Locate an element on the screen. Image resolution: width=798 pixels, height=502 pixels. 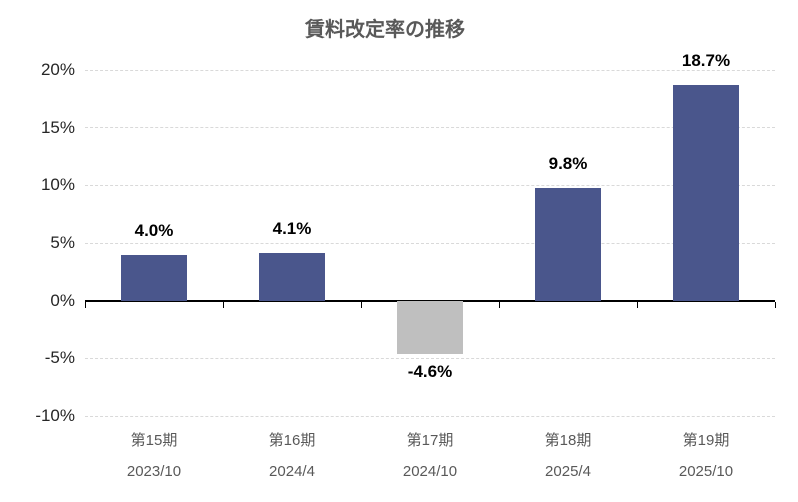
bar-value-label: -4.6% is located at coordinates (430, 371).